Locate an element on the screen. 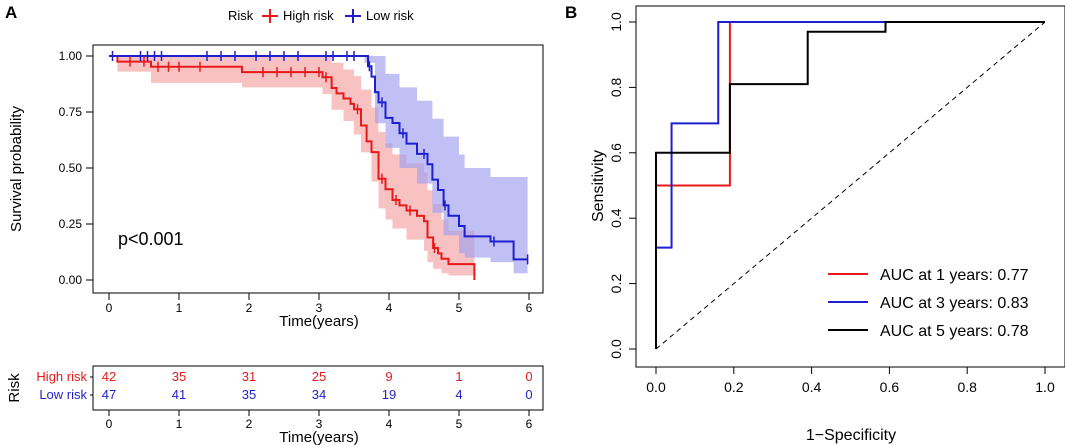 This screenshot has height=445, width=1065. km-x-tick-label: 5 is located at coordinates (459, 308).